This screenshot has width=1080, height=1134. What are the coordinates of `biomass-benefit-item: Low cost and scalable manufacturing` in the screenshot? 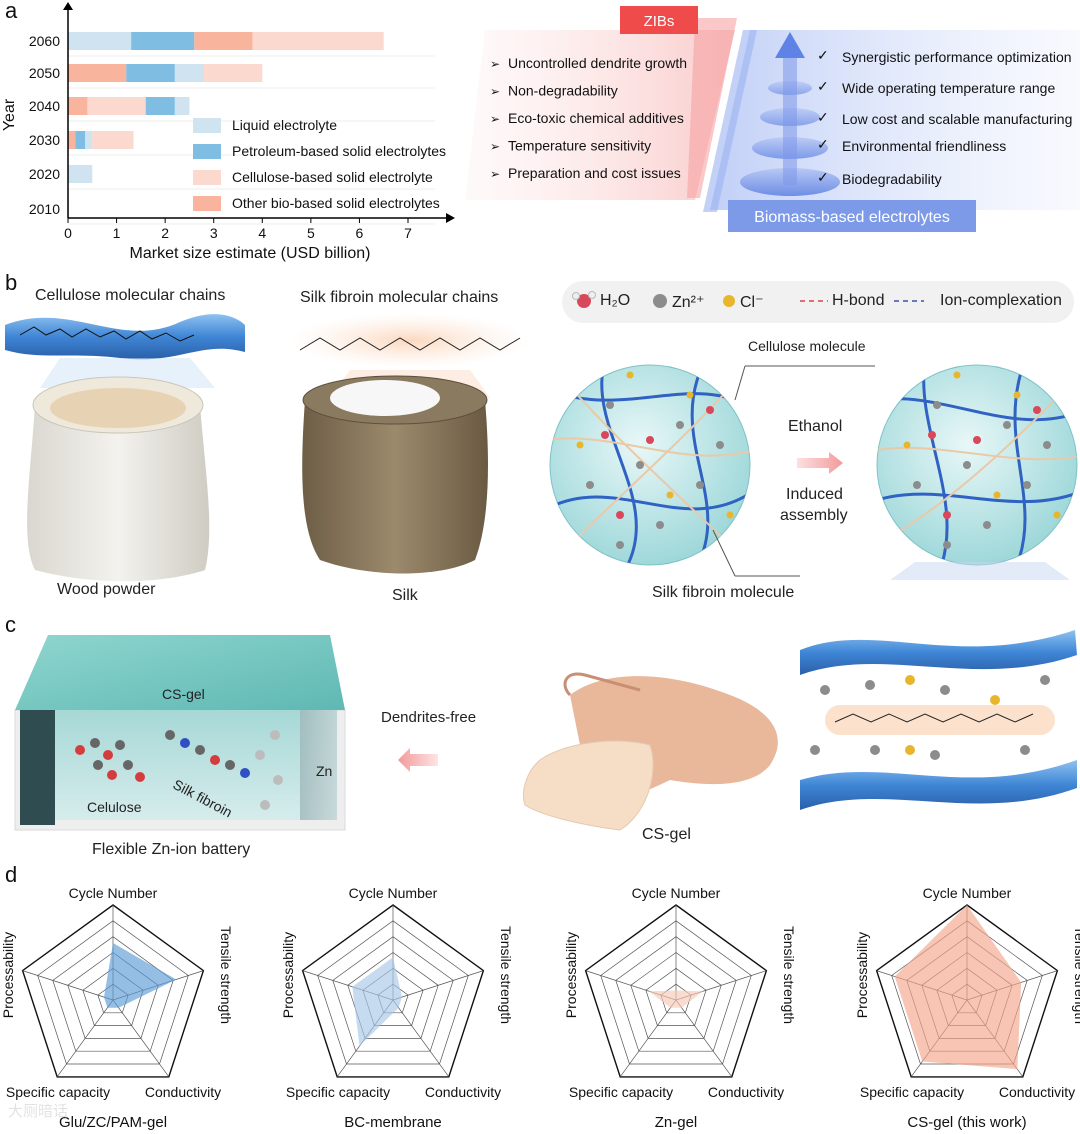 It's located at (957, 119).